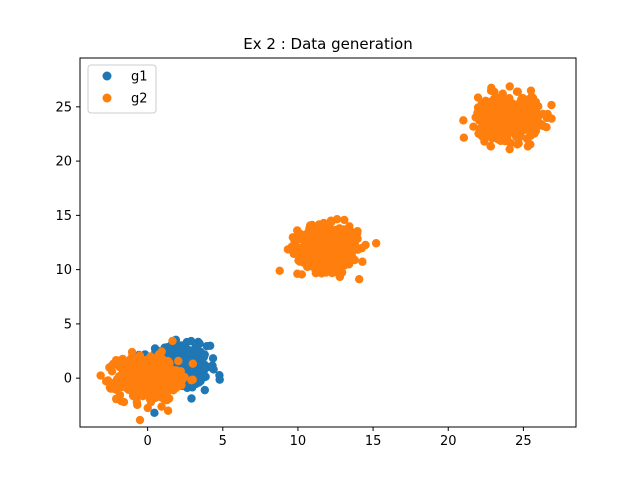 The height and width of the screenshot is (480, 640). Describe the element at coordinates (68, 379) in the screenshot. I see `y-tick-label: 0` at that location.